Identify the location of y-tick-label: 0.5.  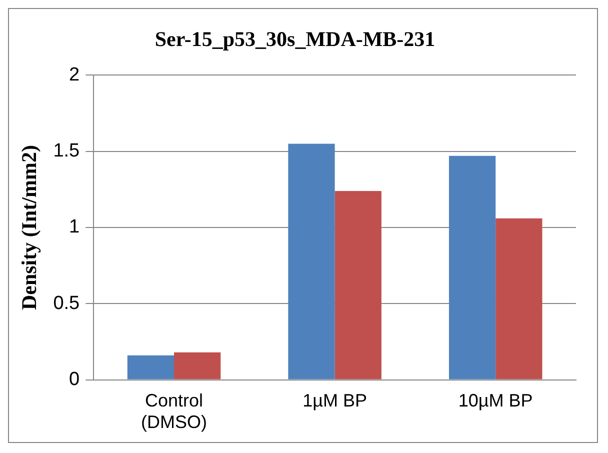
(66, 303).